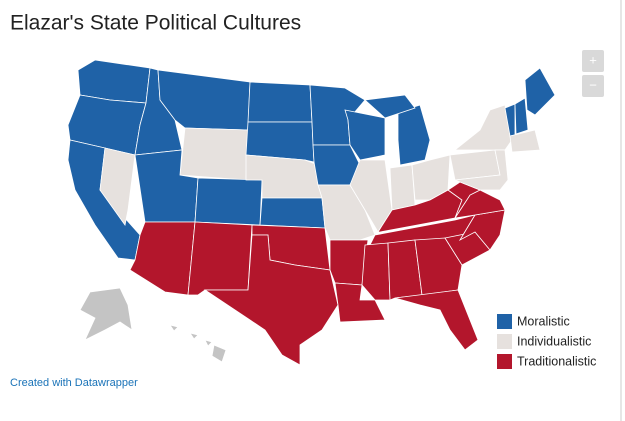  What do you see at coordinates (155, 23) in the screenshot?
I see `title: Elazar's State Political Cultures` at bounding box center [155, 23].